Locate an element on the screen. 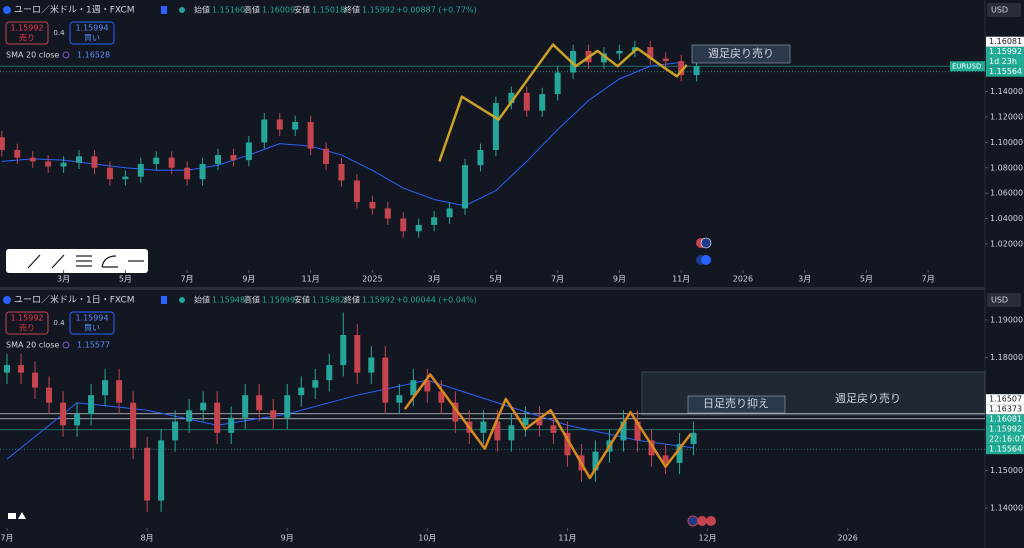 Image resolution: width=1024 pixels, height=548 pixels. ohlc-label: 始値 is located at coordinates (202, 10).